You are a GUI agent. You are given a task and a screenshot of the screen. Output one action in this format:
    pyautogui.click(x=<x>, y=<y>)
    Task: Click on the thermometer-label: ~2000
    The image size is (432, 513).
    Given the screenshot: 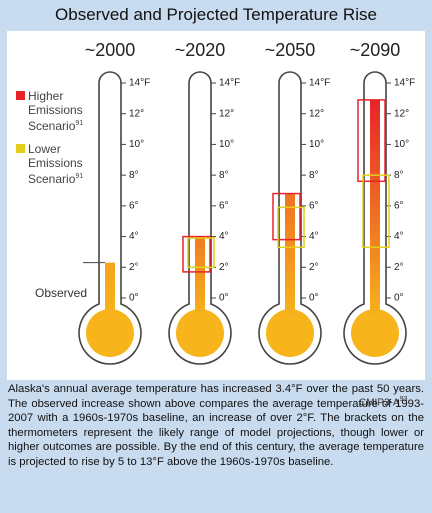 What is the action you would take?
    pyautogui.click(x=110, y=50)
    